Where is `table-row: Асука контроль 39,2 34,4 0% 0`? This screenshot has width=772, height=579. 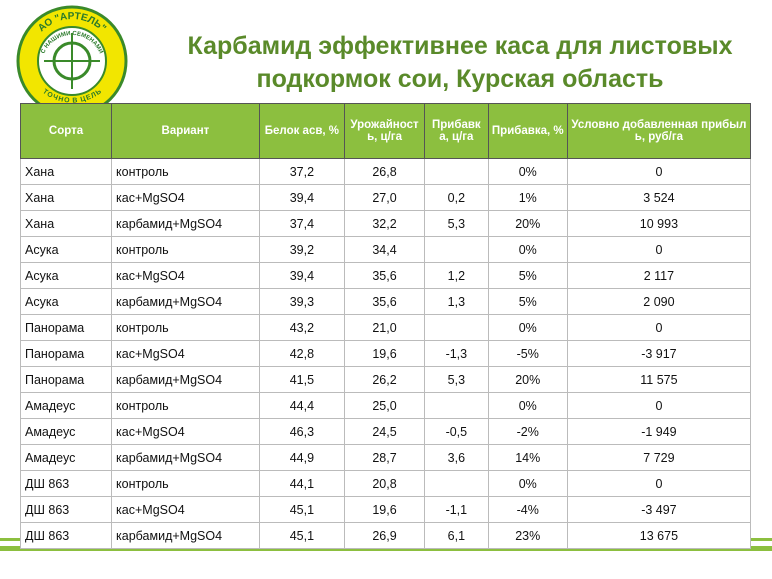
table-row: Асука контроль 39,2 34,4 0% 0 is located at coordinates (385, 249).